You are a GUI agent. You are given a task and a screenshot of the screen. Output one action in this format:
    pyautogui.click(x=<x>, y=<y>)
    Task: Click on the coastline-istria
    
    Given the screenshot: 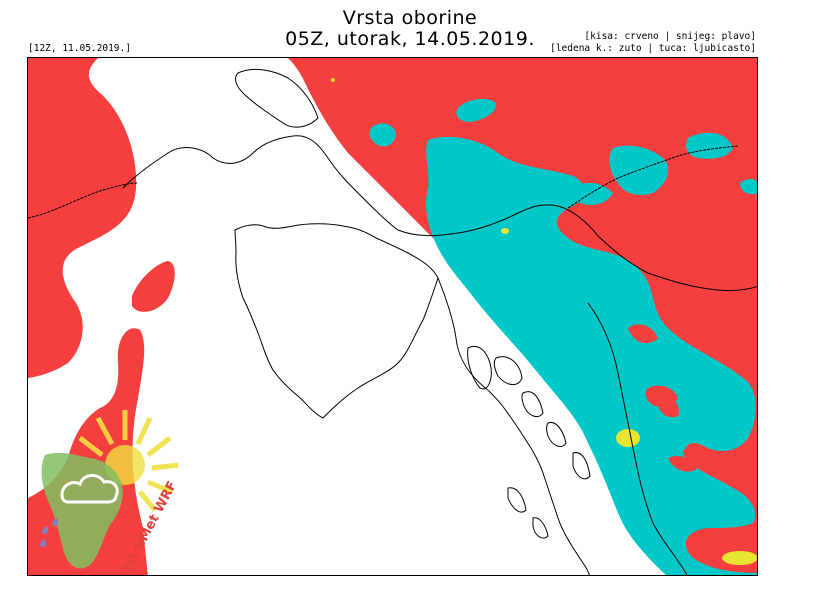 What is the action you would take?
    pyautogui.click(x=336, y=321)
    